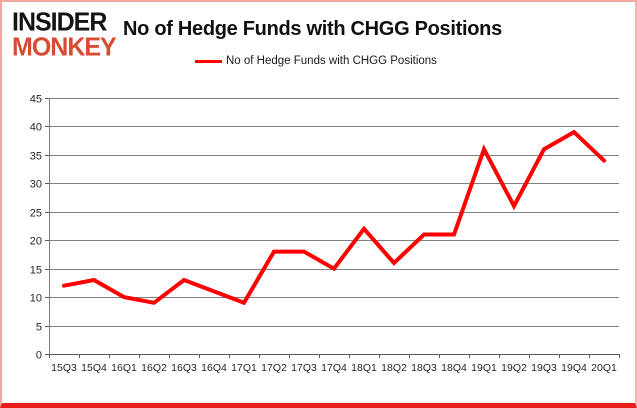  I want to click on svg-text: 18Q3, so click(424, 368).